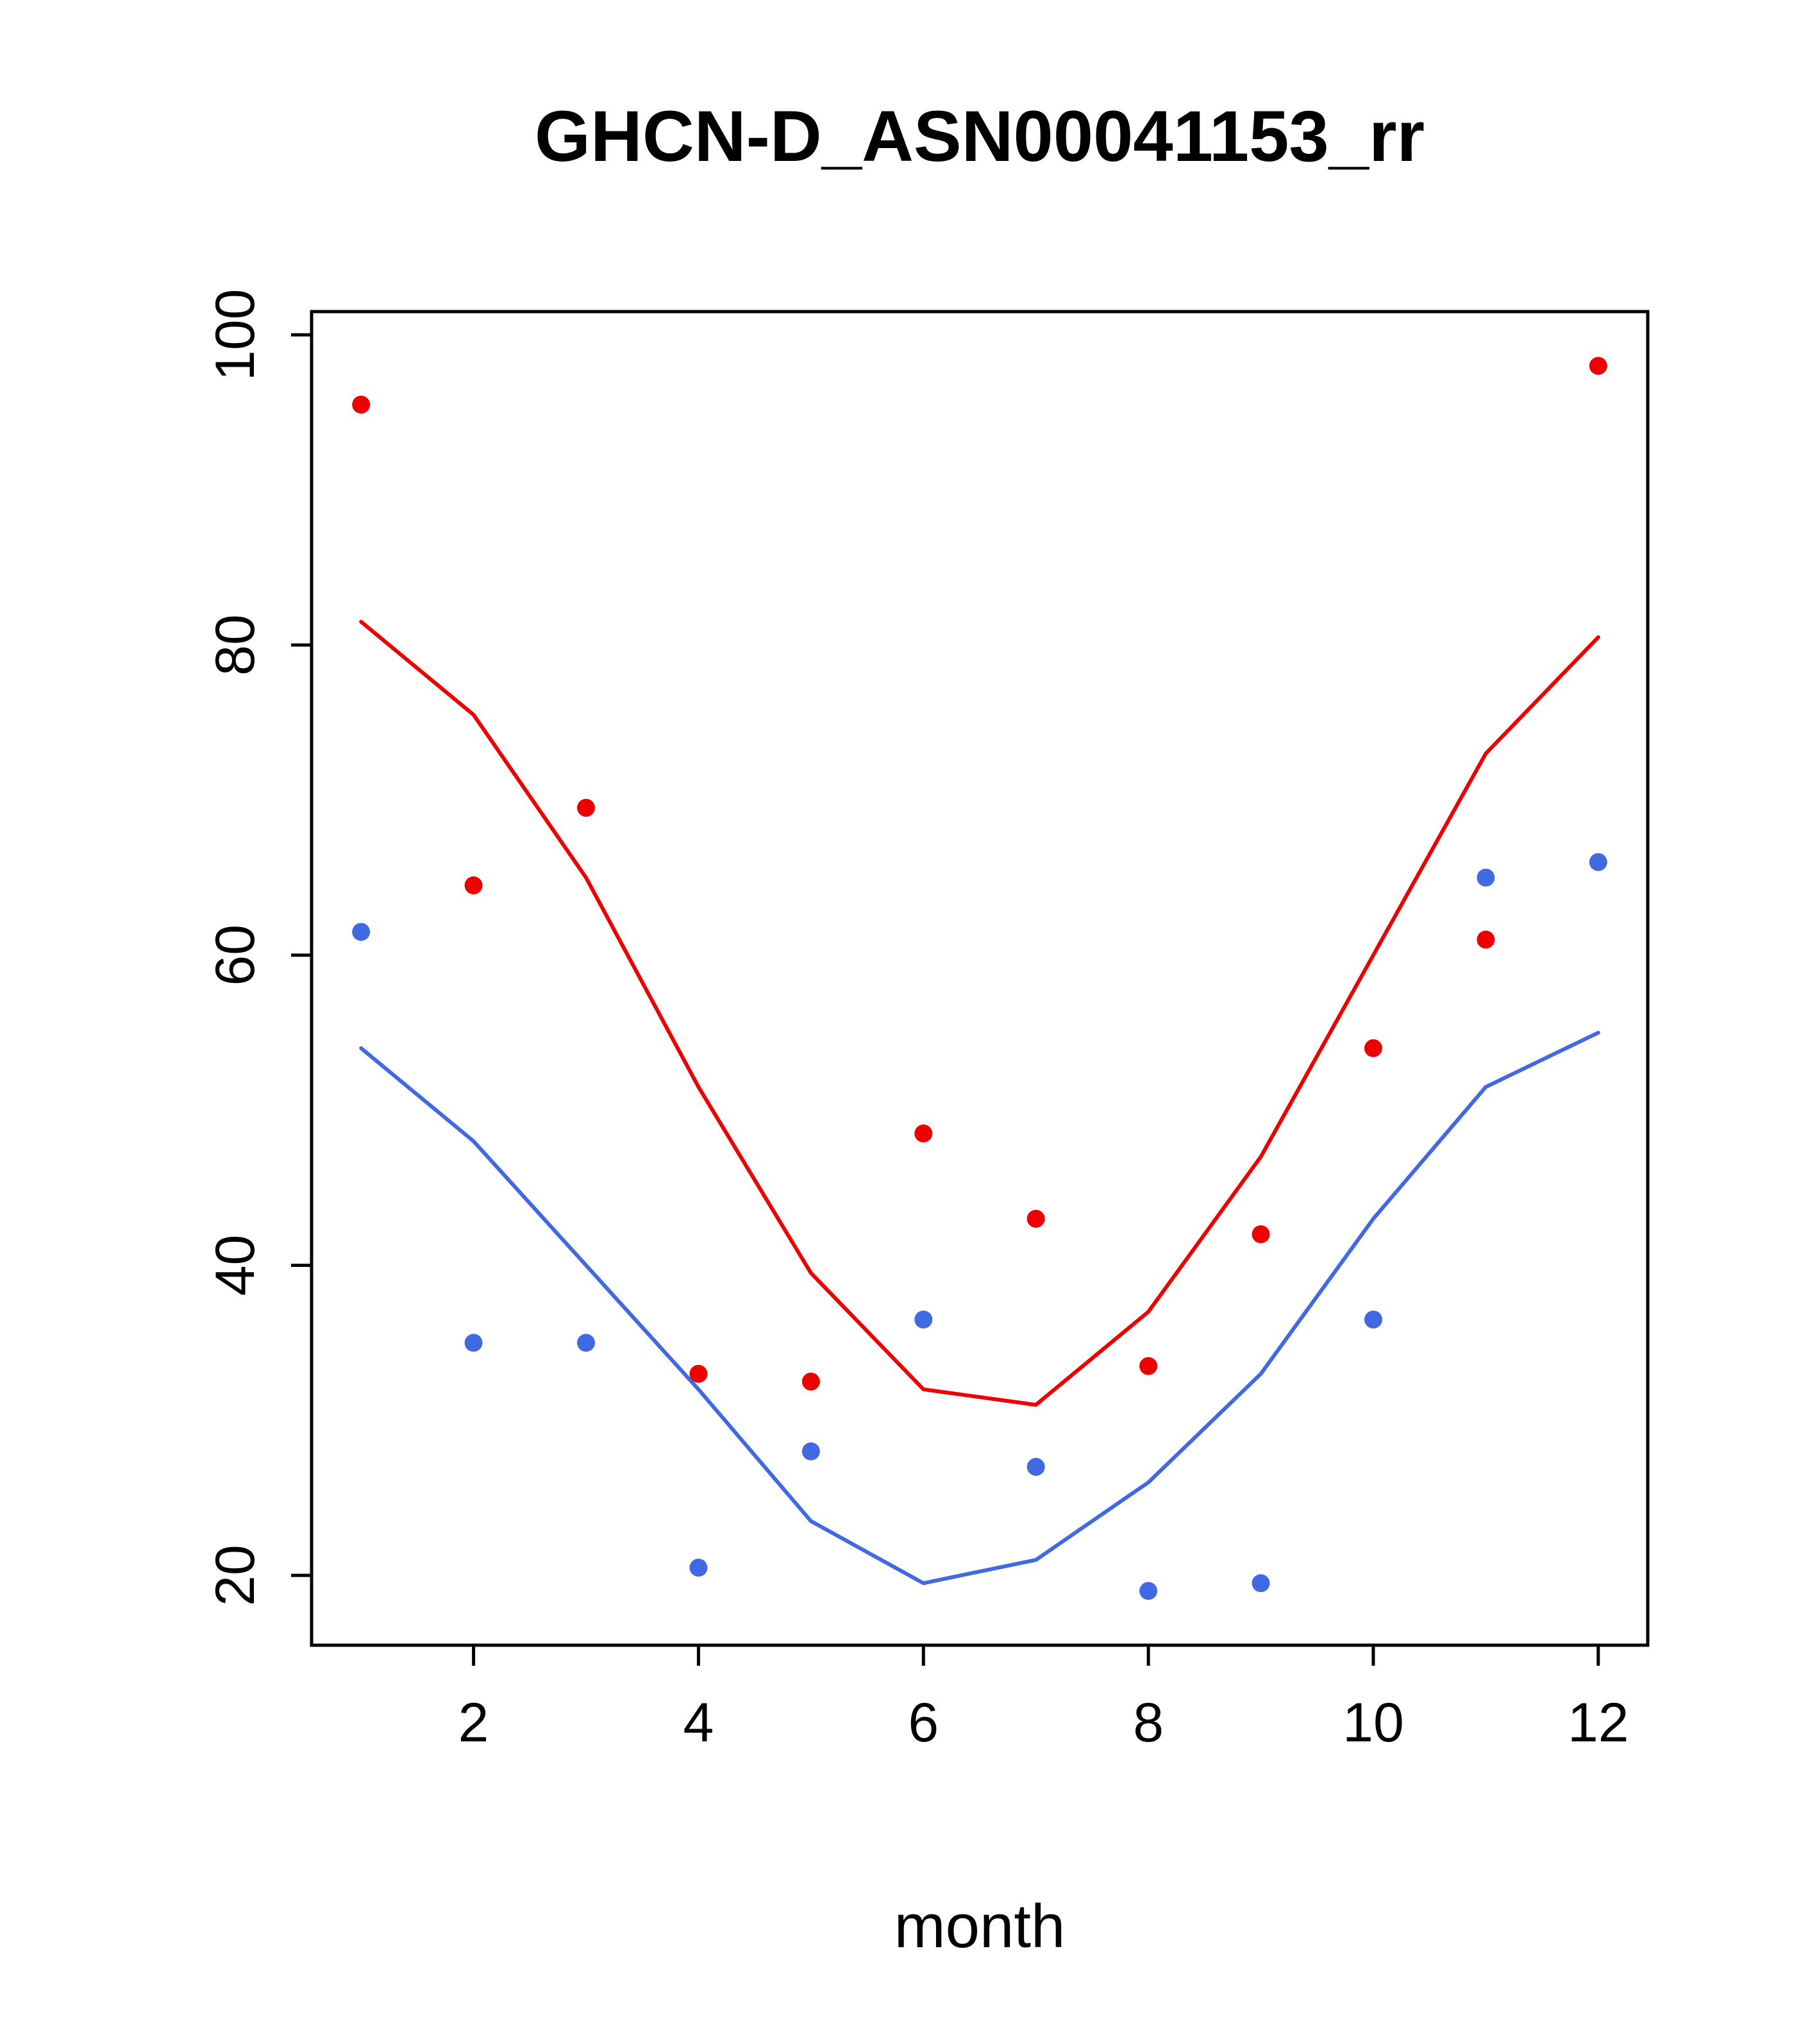 Image resolution: width=1817 pixels, height=2044 pixels. I want to click on x-tick-label: 2, so click(474, 1723).